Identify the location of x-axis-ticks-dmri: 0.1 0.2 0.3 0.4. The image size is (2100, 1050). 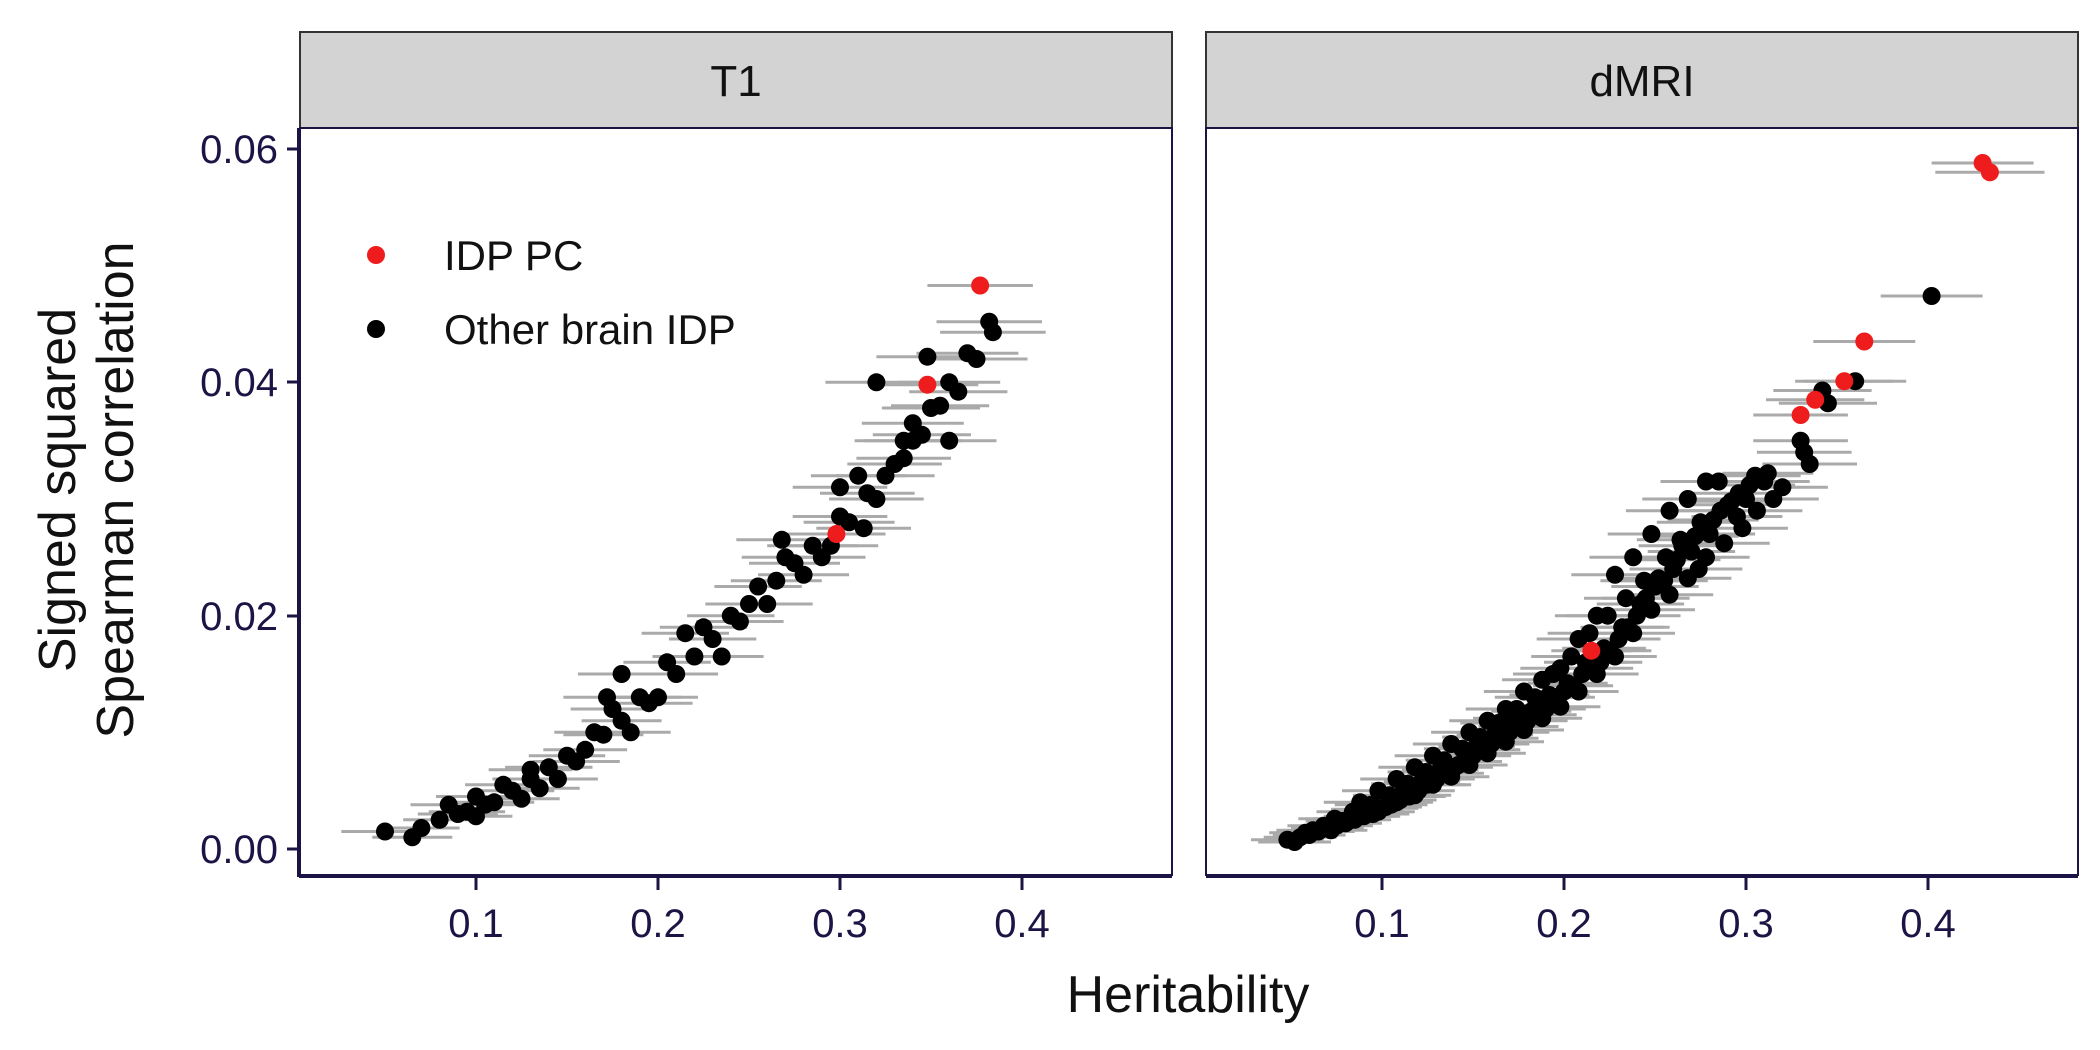
(1655, 911).